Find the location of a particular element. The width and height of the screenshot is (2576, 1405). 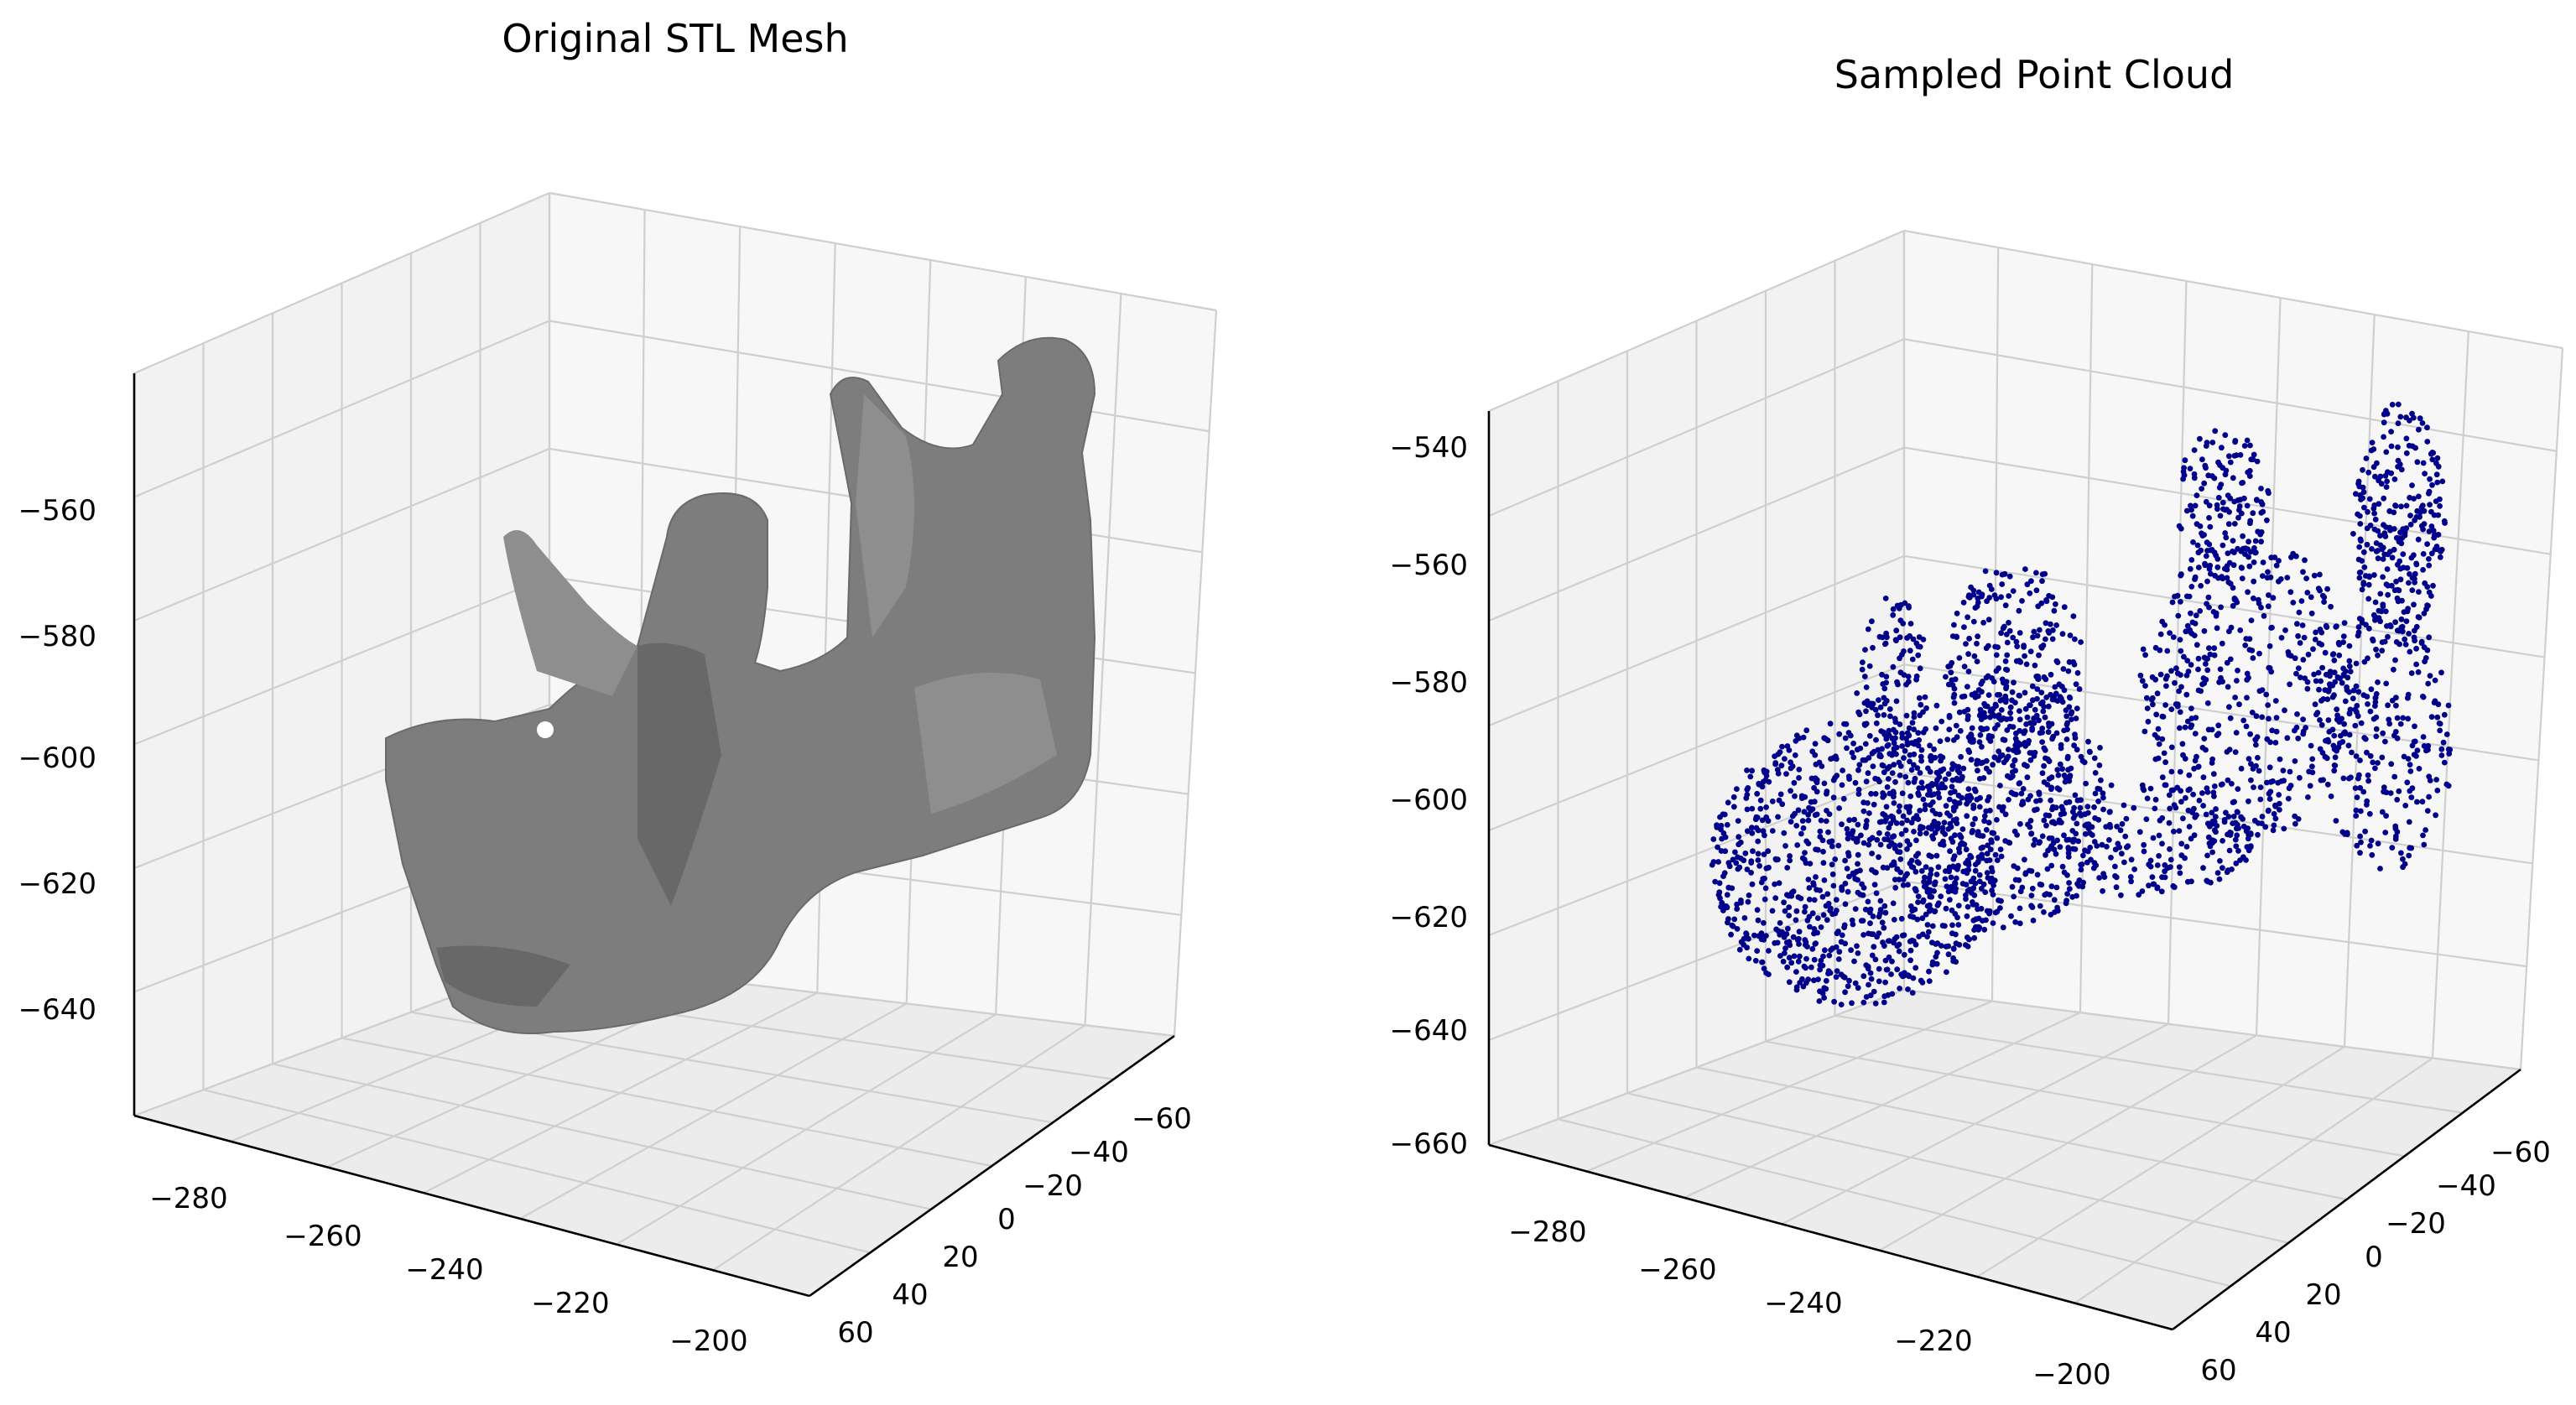

left-z-tick-label: −640 is located at coordinates (57, 1010).